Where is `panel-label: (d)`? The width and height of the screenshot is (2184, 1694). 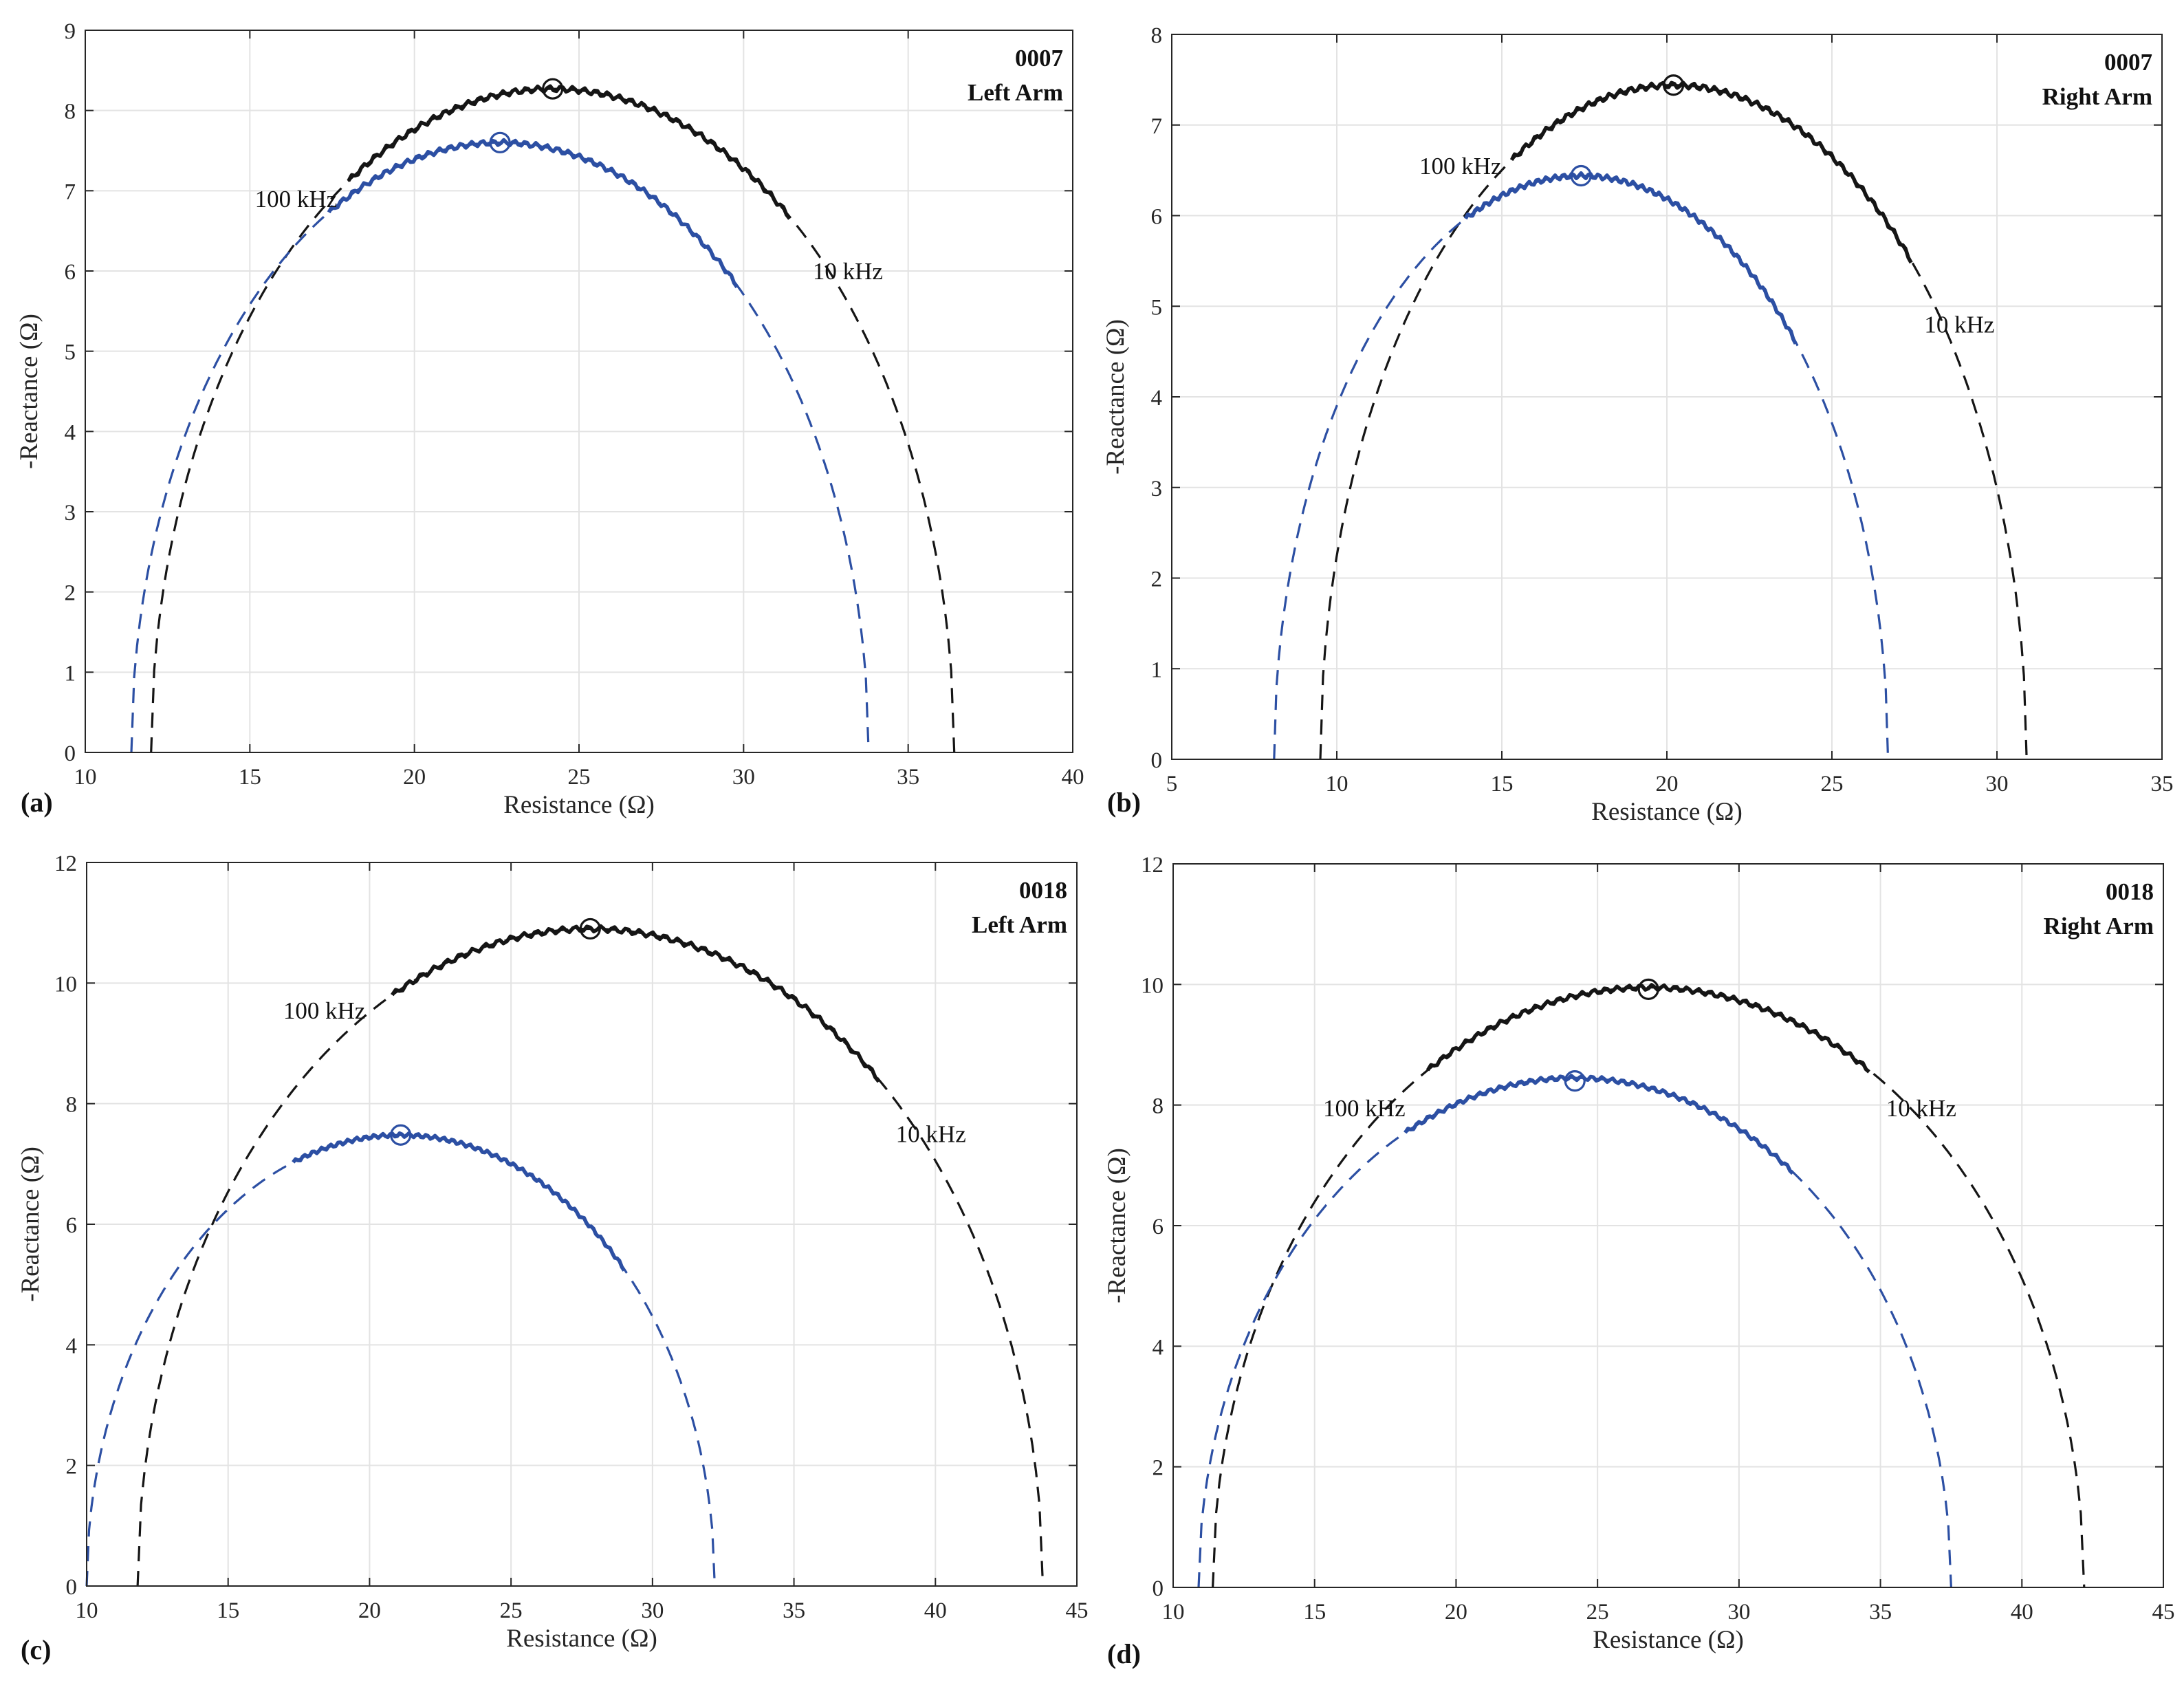
panel-label: (d) is located at coordinates (1124, 1653).